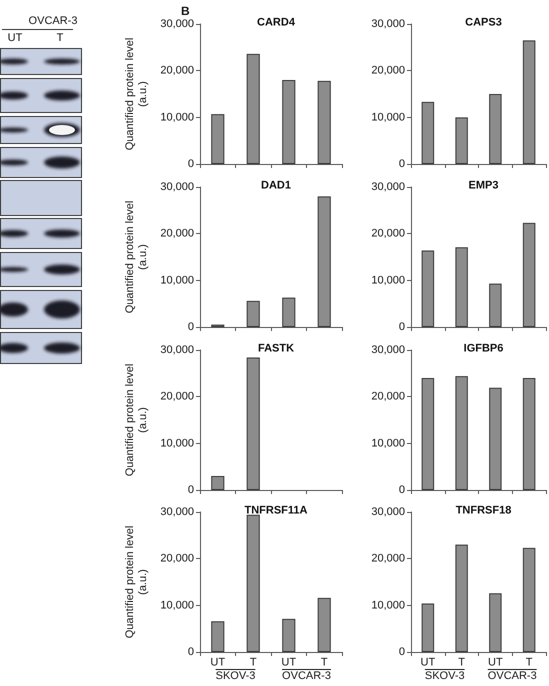 This screenshot has width=549, height=686. I want to click on text: B, so click(185, 11).